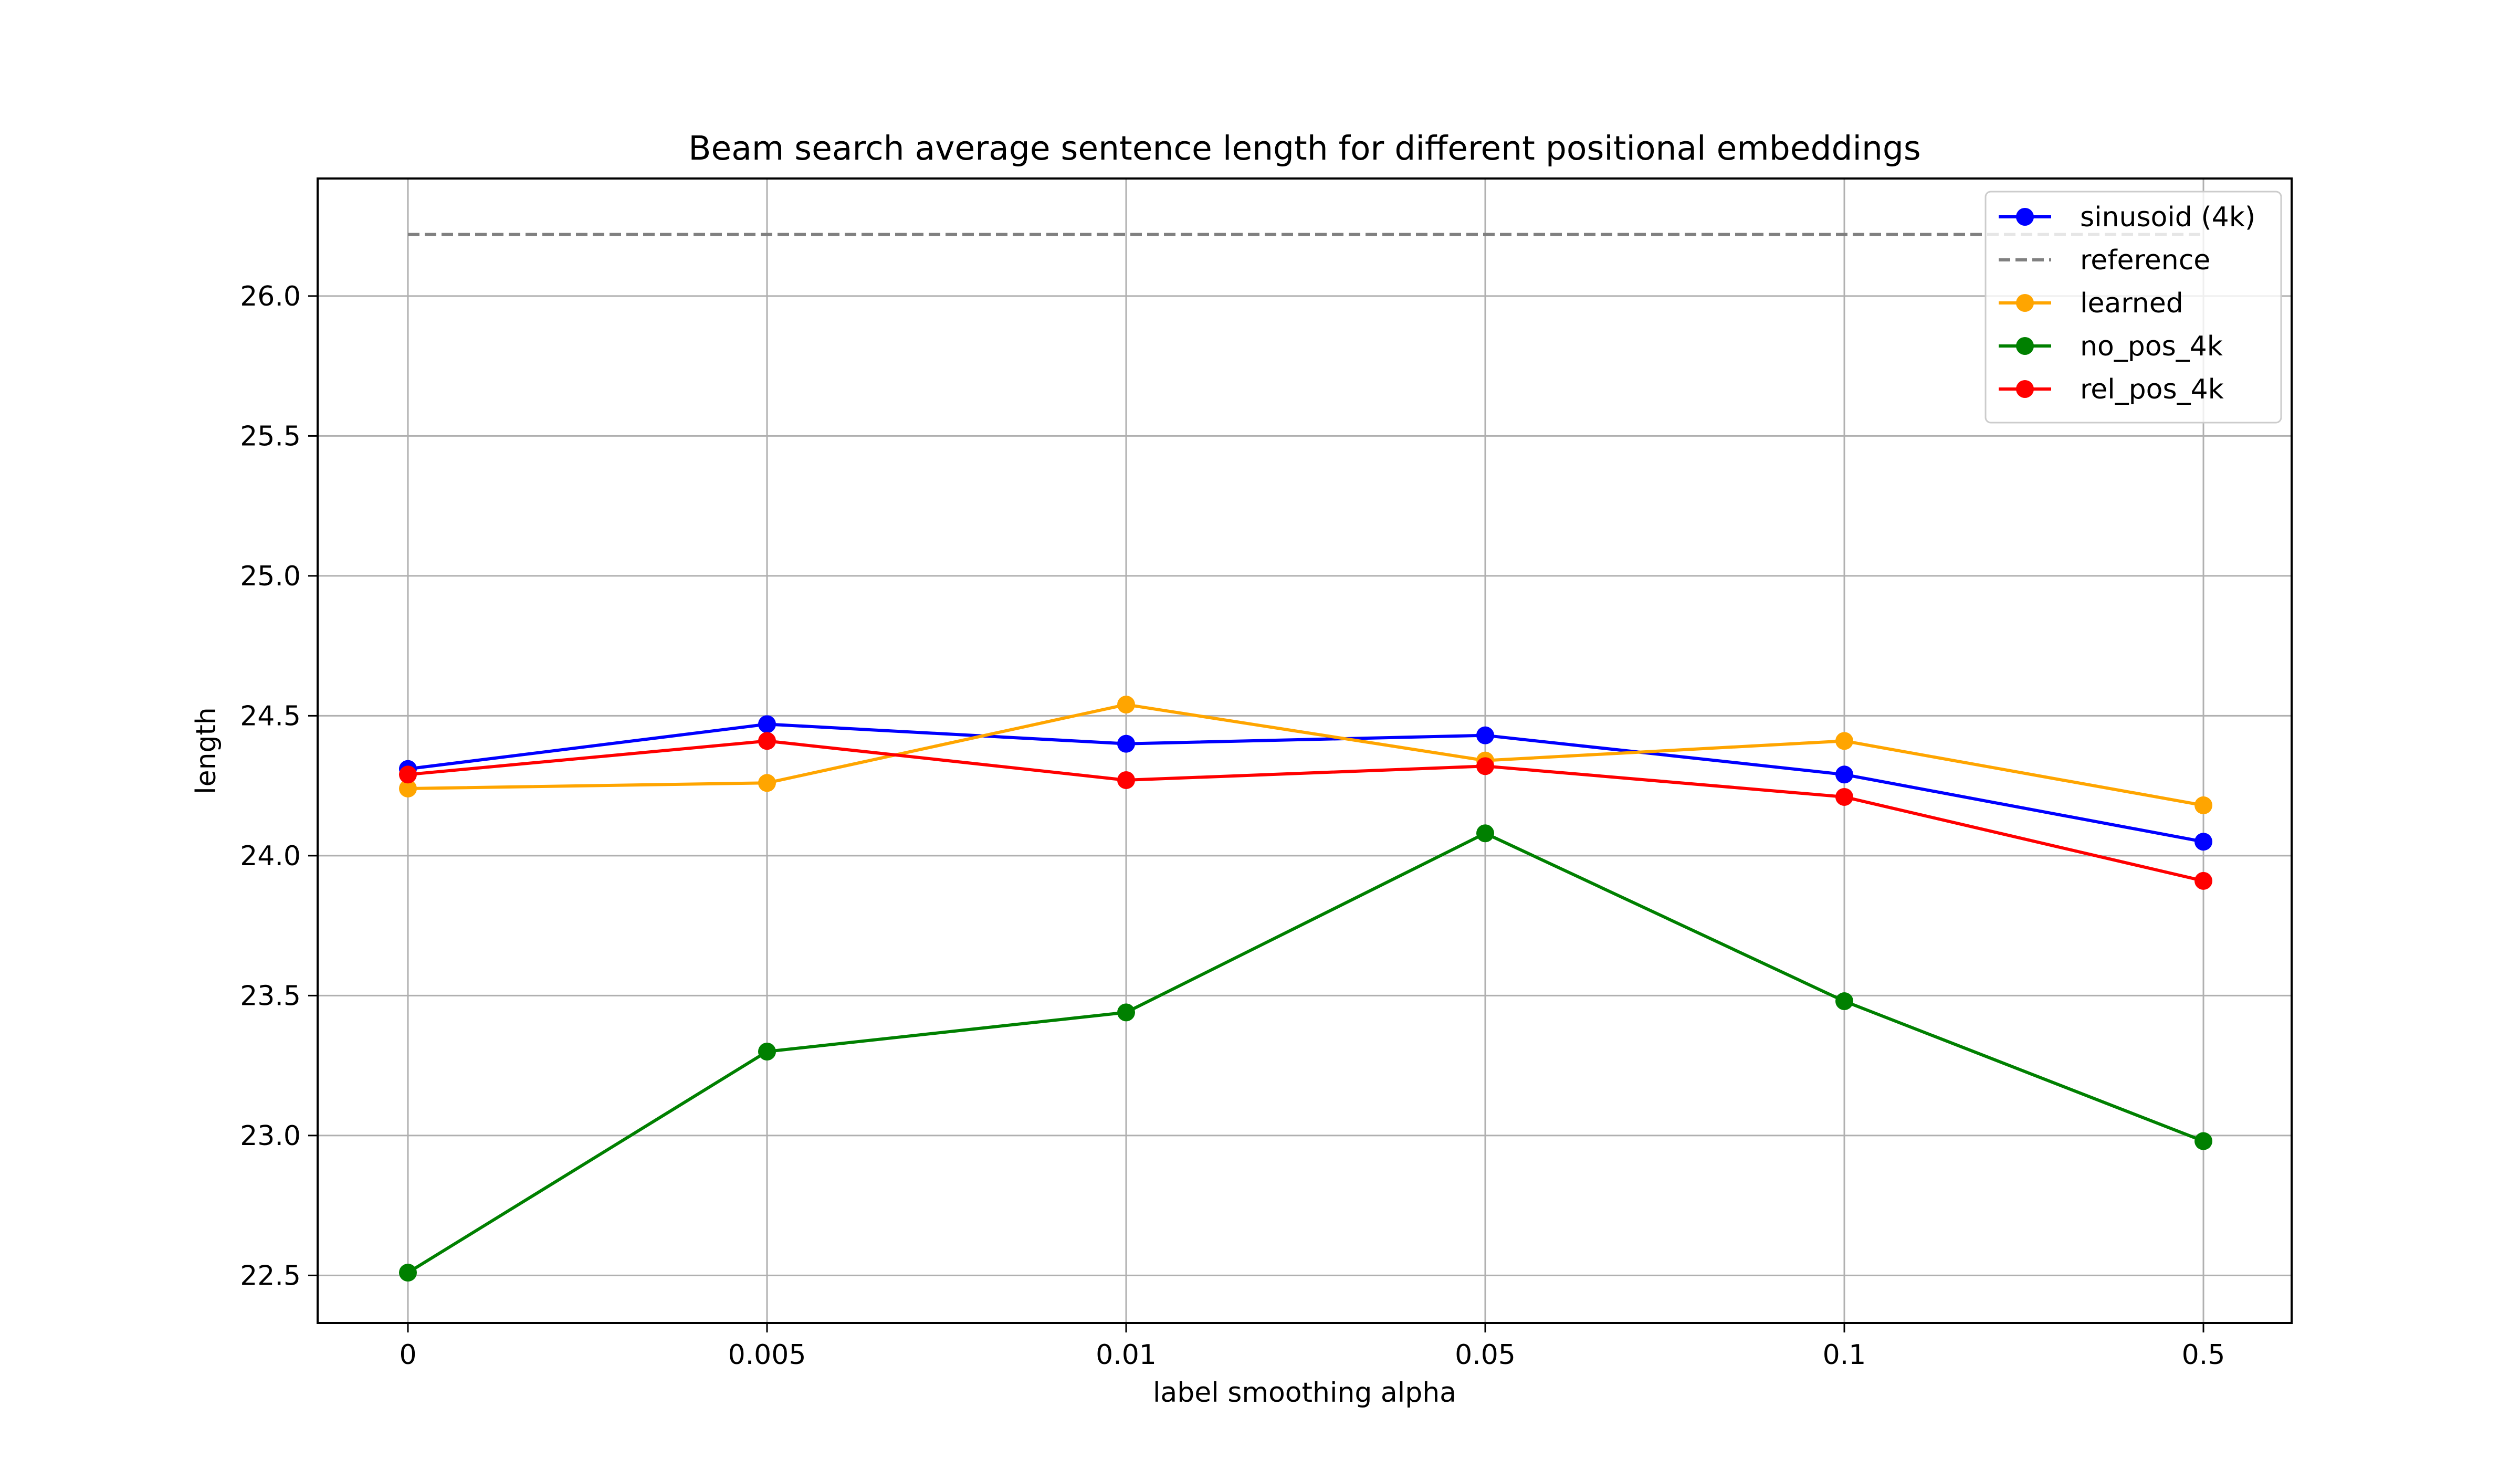  I want to click on legend-marker-rel-pos-4k, so click(2025, 389).